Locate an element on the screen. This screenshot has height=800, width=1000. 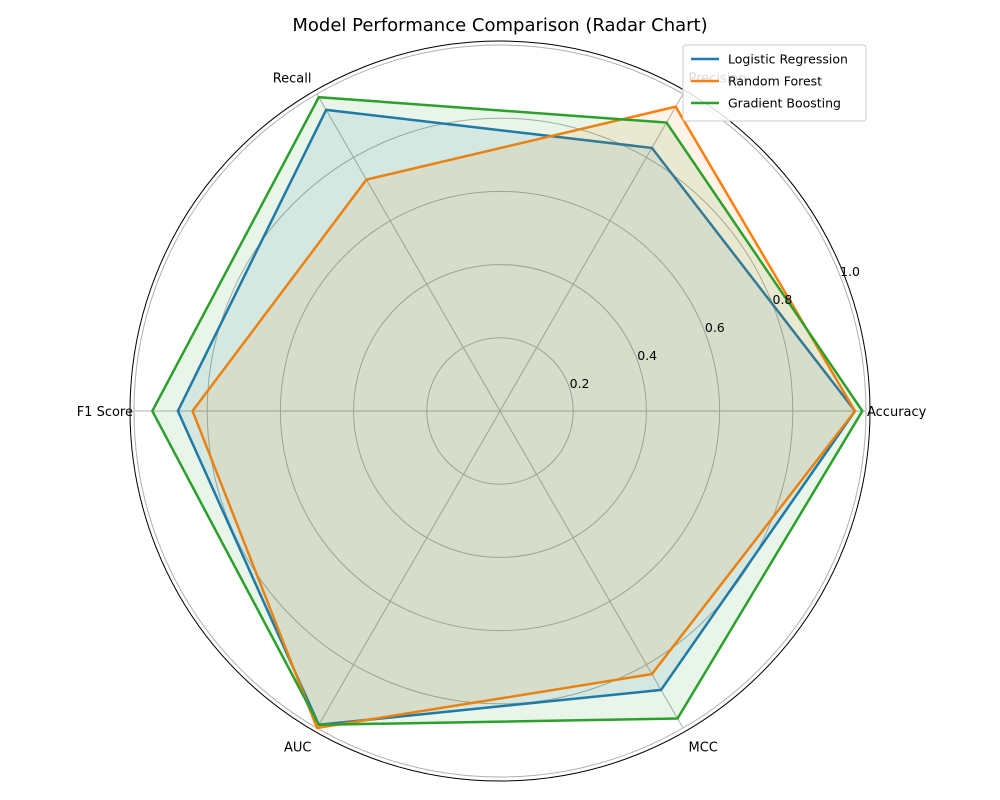
axis-label-mcc: MCC is located at coordinates (703, 748).